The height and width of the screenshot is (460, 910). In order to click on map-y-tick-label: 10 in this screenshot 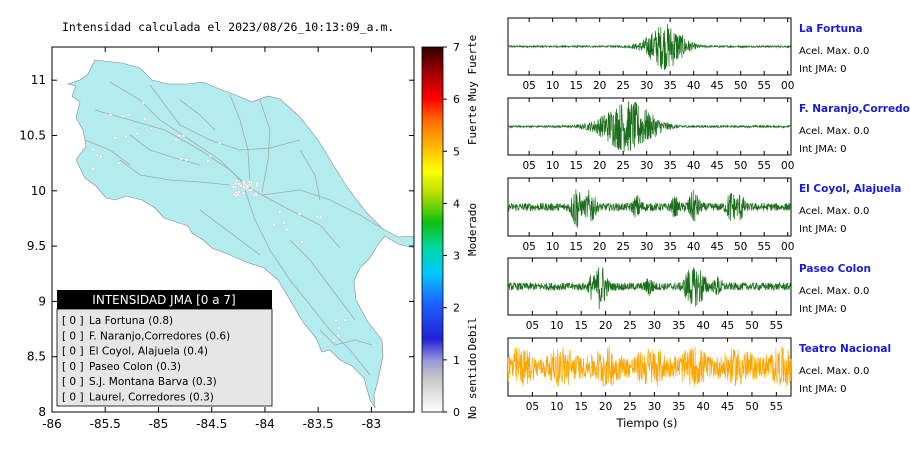, I will do `click(38, 191)`.